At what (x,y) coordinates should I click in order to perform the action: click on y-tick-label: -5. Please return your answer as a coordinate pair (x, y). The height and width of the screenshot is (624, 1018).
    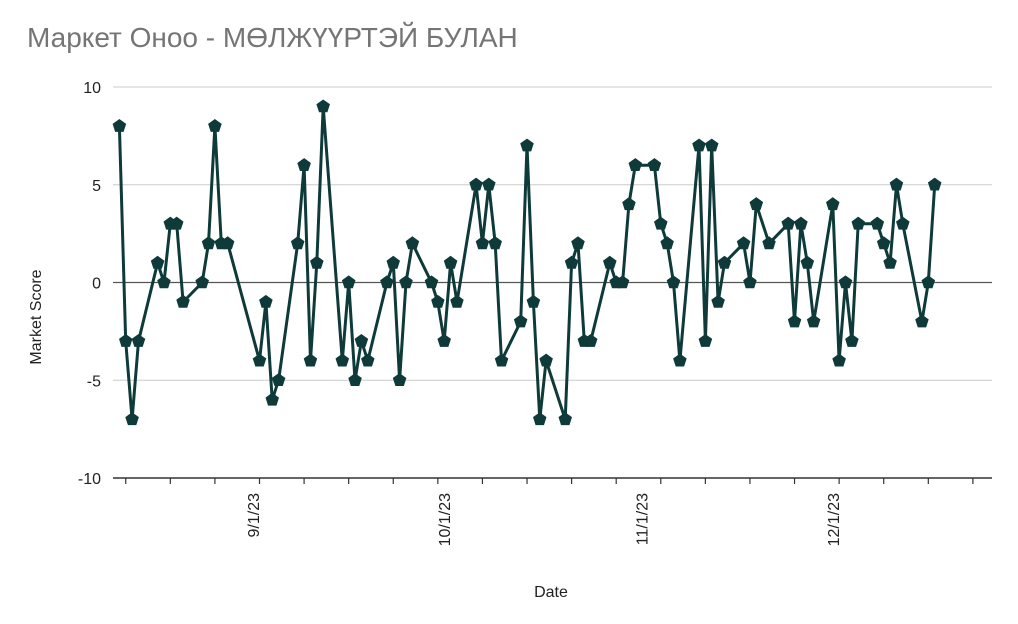
    Looking at the image, I should click on (94, 381).